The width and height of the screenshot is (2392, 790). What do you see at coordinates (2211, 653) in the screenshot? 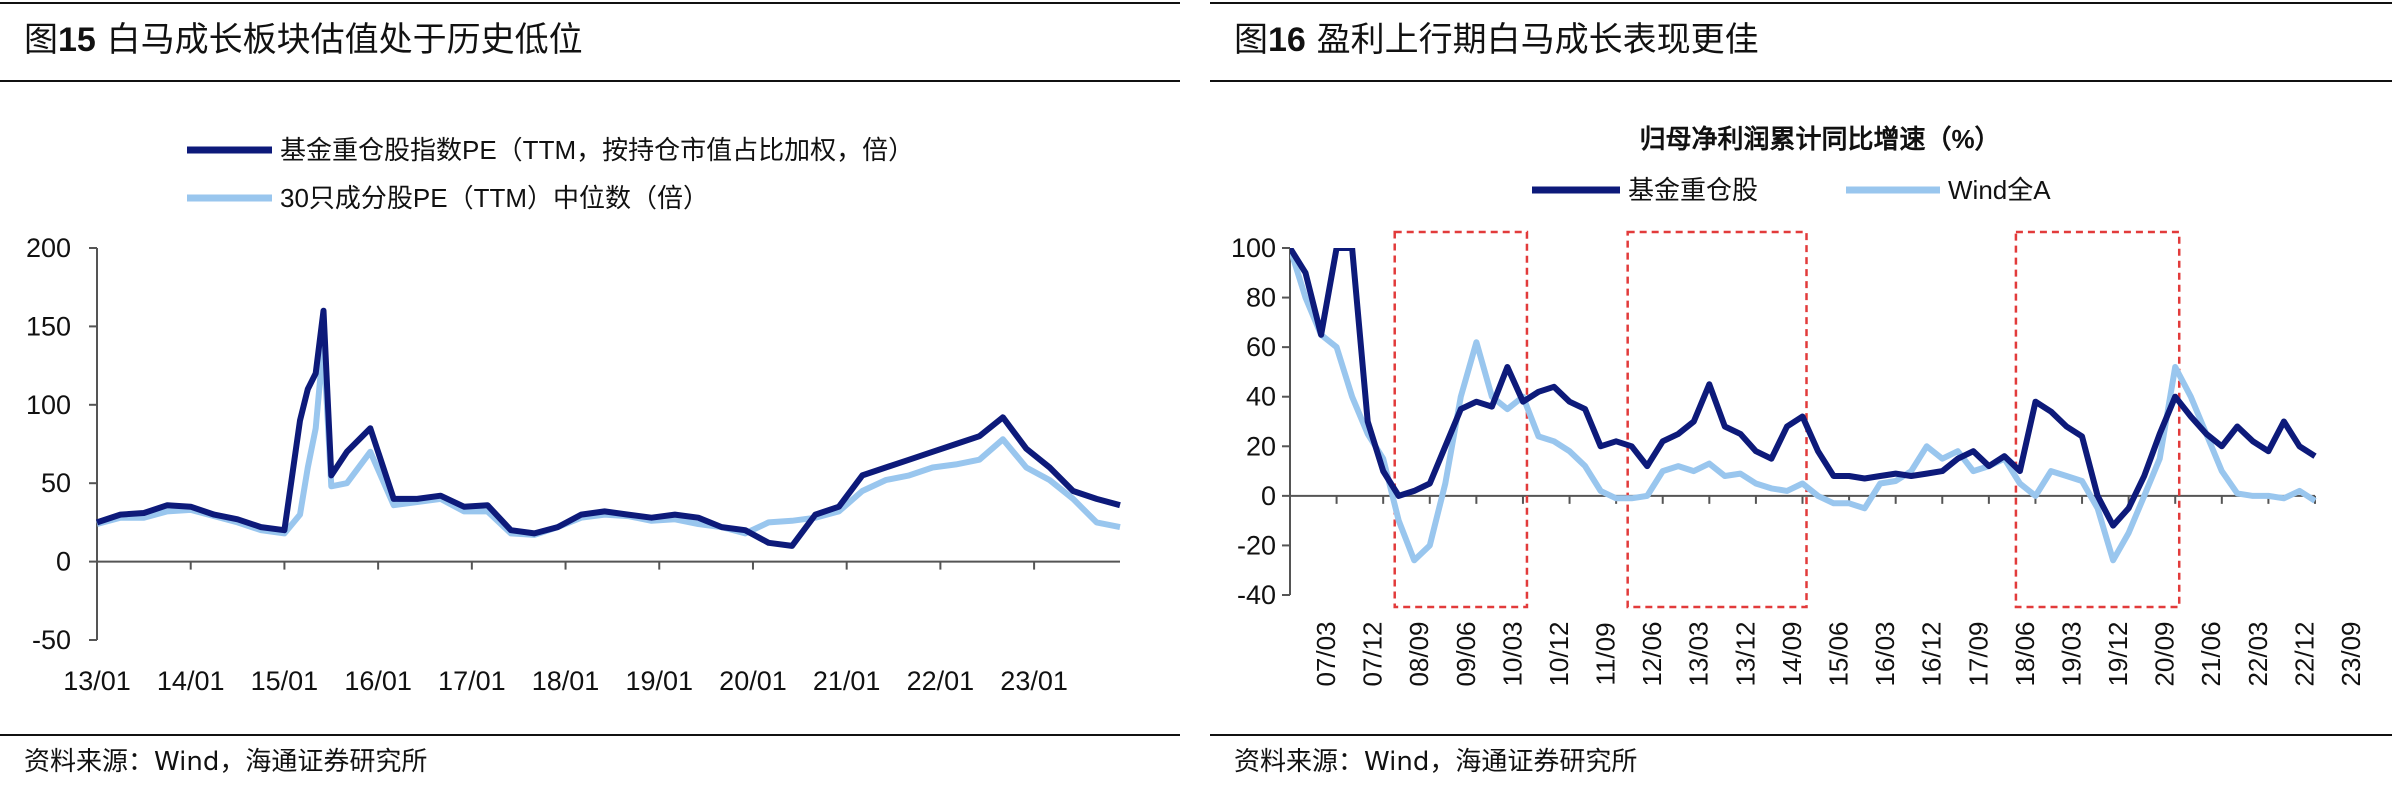
I see `x-tick-label: 21/06` at bounding box center [2211, 653].